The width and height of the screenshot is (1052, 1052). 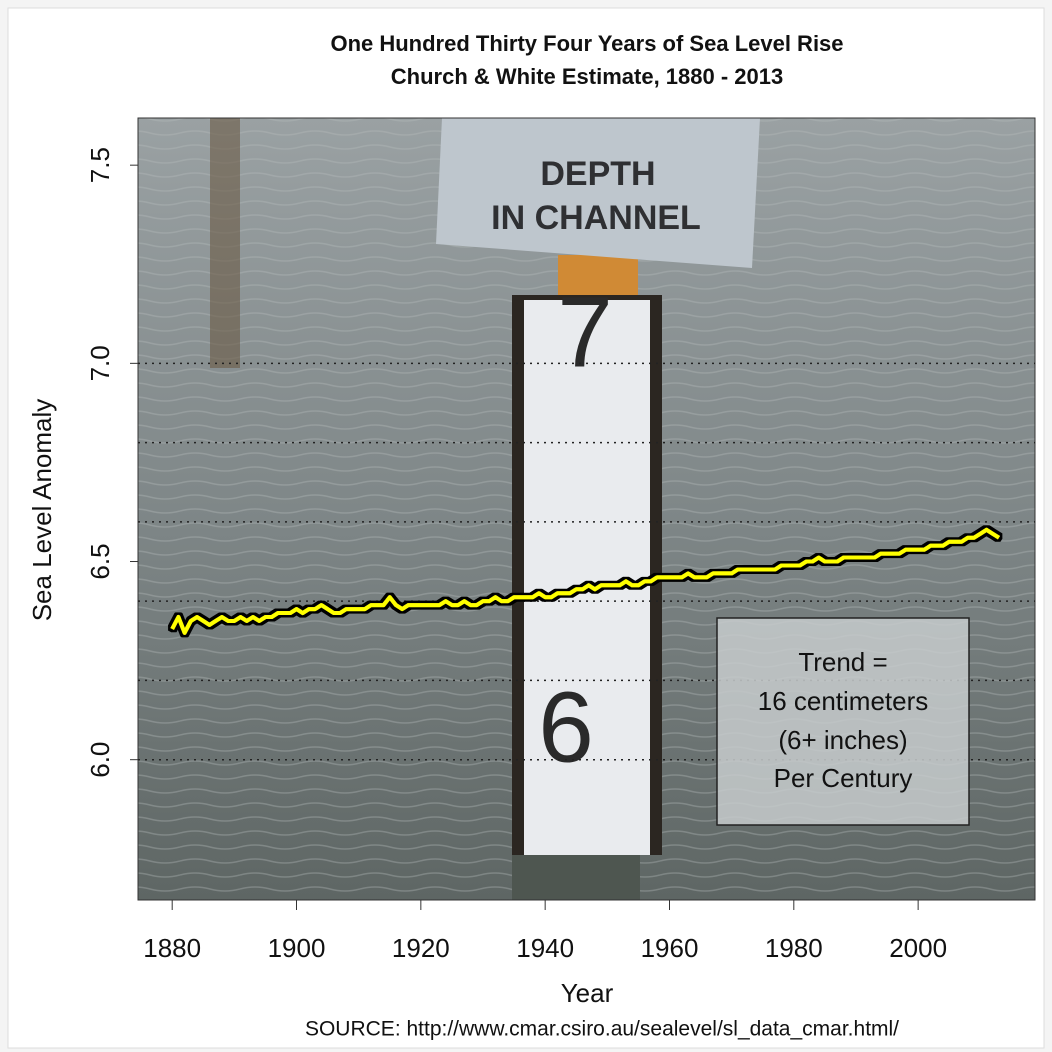 I want to click on photo-text: IN CHANNEL, so click(x=596, y=218).